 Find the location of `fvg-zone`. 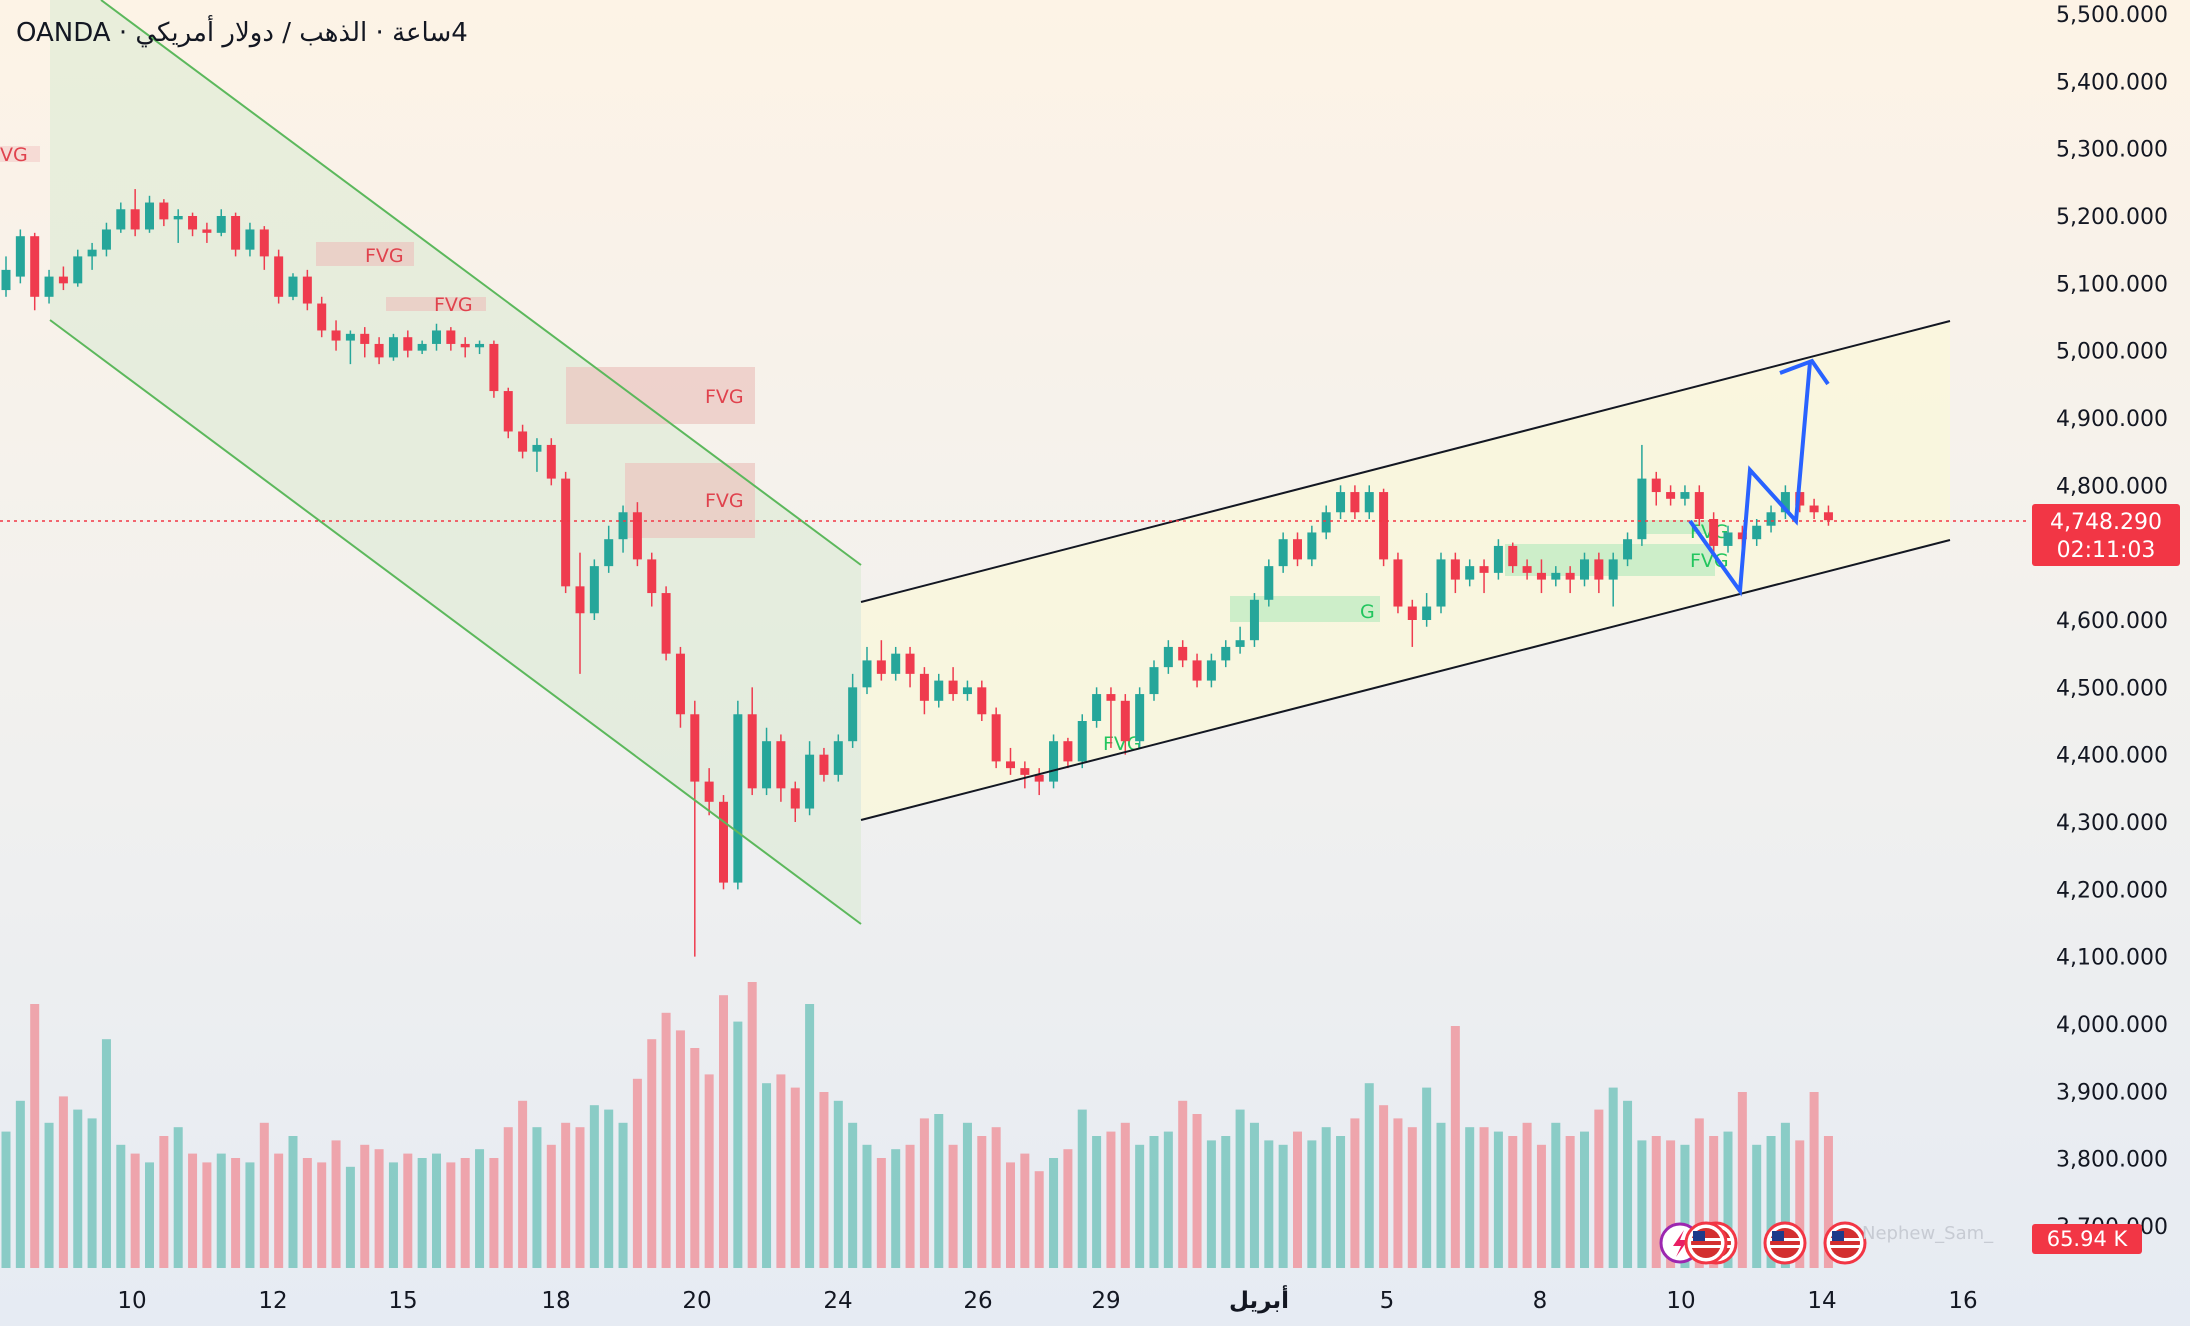

fvg-zone is located at coordinates (20, 154).